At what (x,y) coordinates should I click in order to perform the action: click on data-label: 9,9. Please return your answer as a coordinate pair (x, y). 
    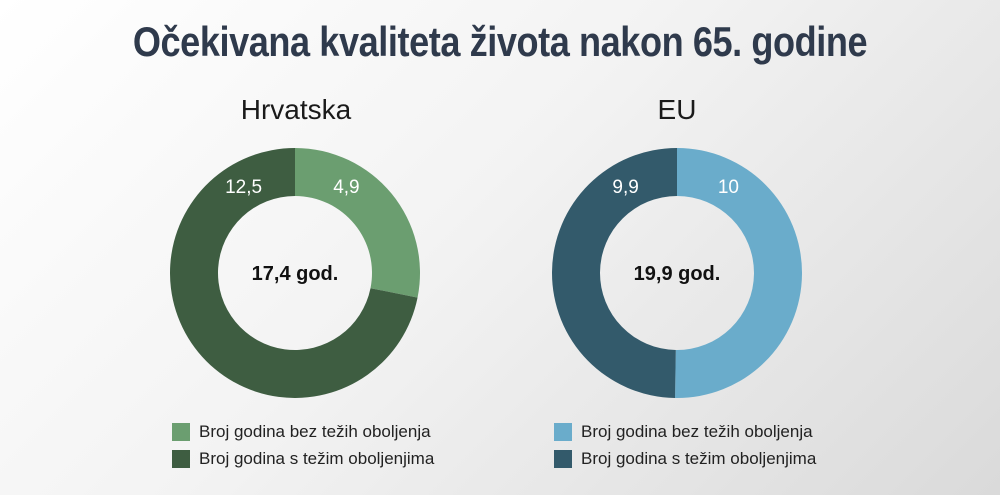
    Looking at the image, I should click on (625, 187).